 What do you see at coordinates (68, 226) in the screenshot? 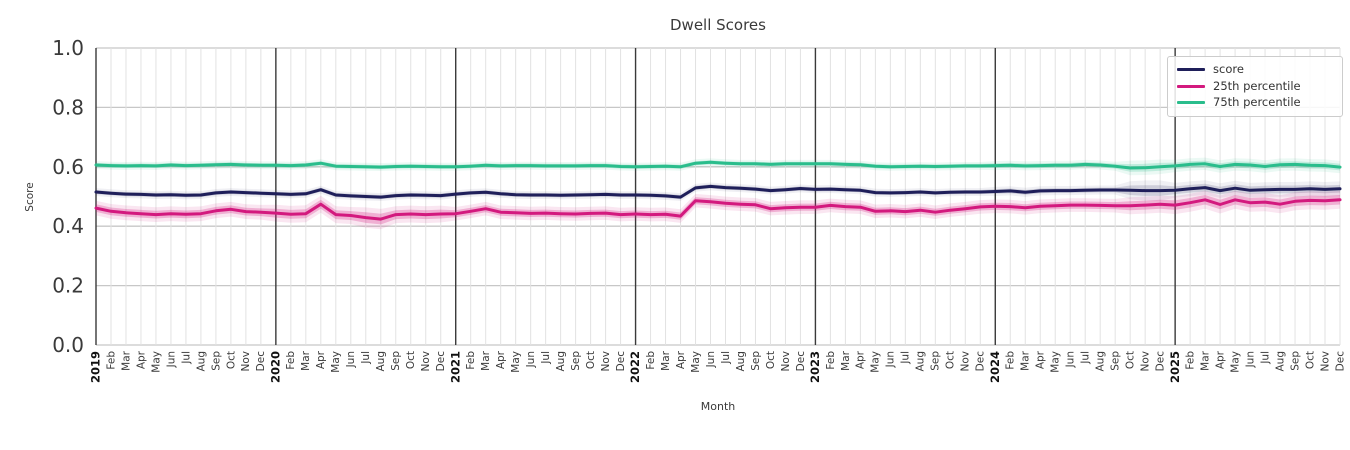
I see `y-tick-label: 0.4` at bounding box center [68, 226].